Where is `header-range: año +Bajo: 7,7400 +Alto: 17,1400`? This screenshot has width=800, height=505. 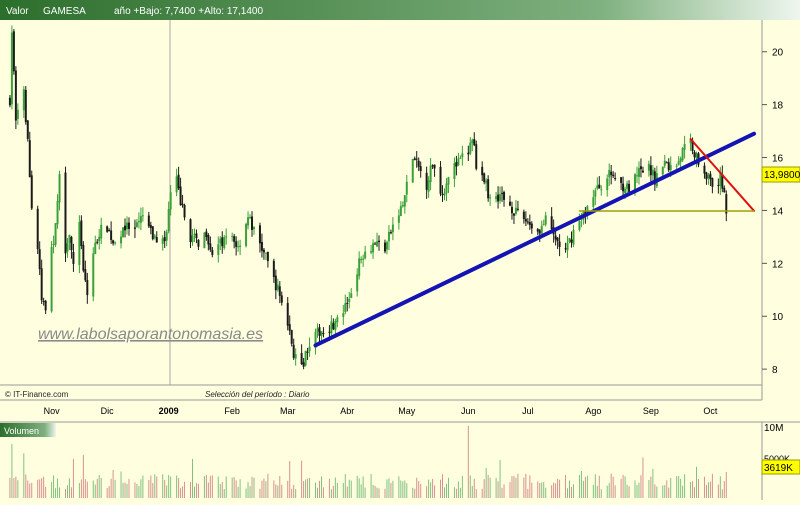
header-range: año +Bajo: 7,7400 +Alto: 17,1400 is located at coordinates (188, 11).